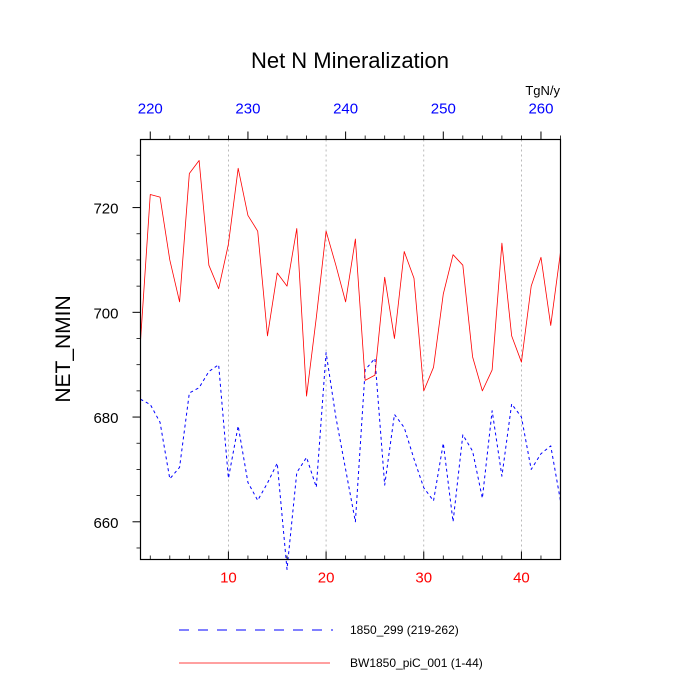 The height and width of the screenshot is (700, 700). What do you see at coordinates (63, 348) in the screenshot?
I see `y-axis-label: NET_NMIN` at bounding box center [63, 348].